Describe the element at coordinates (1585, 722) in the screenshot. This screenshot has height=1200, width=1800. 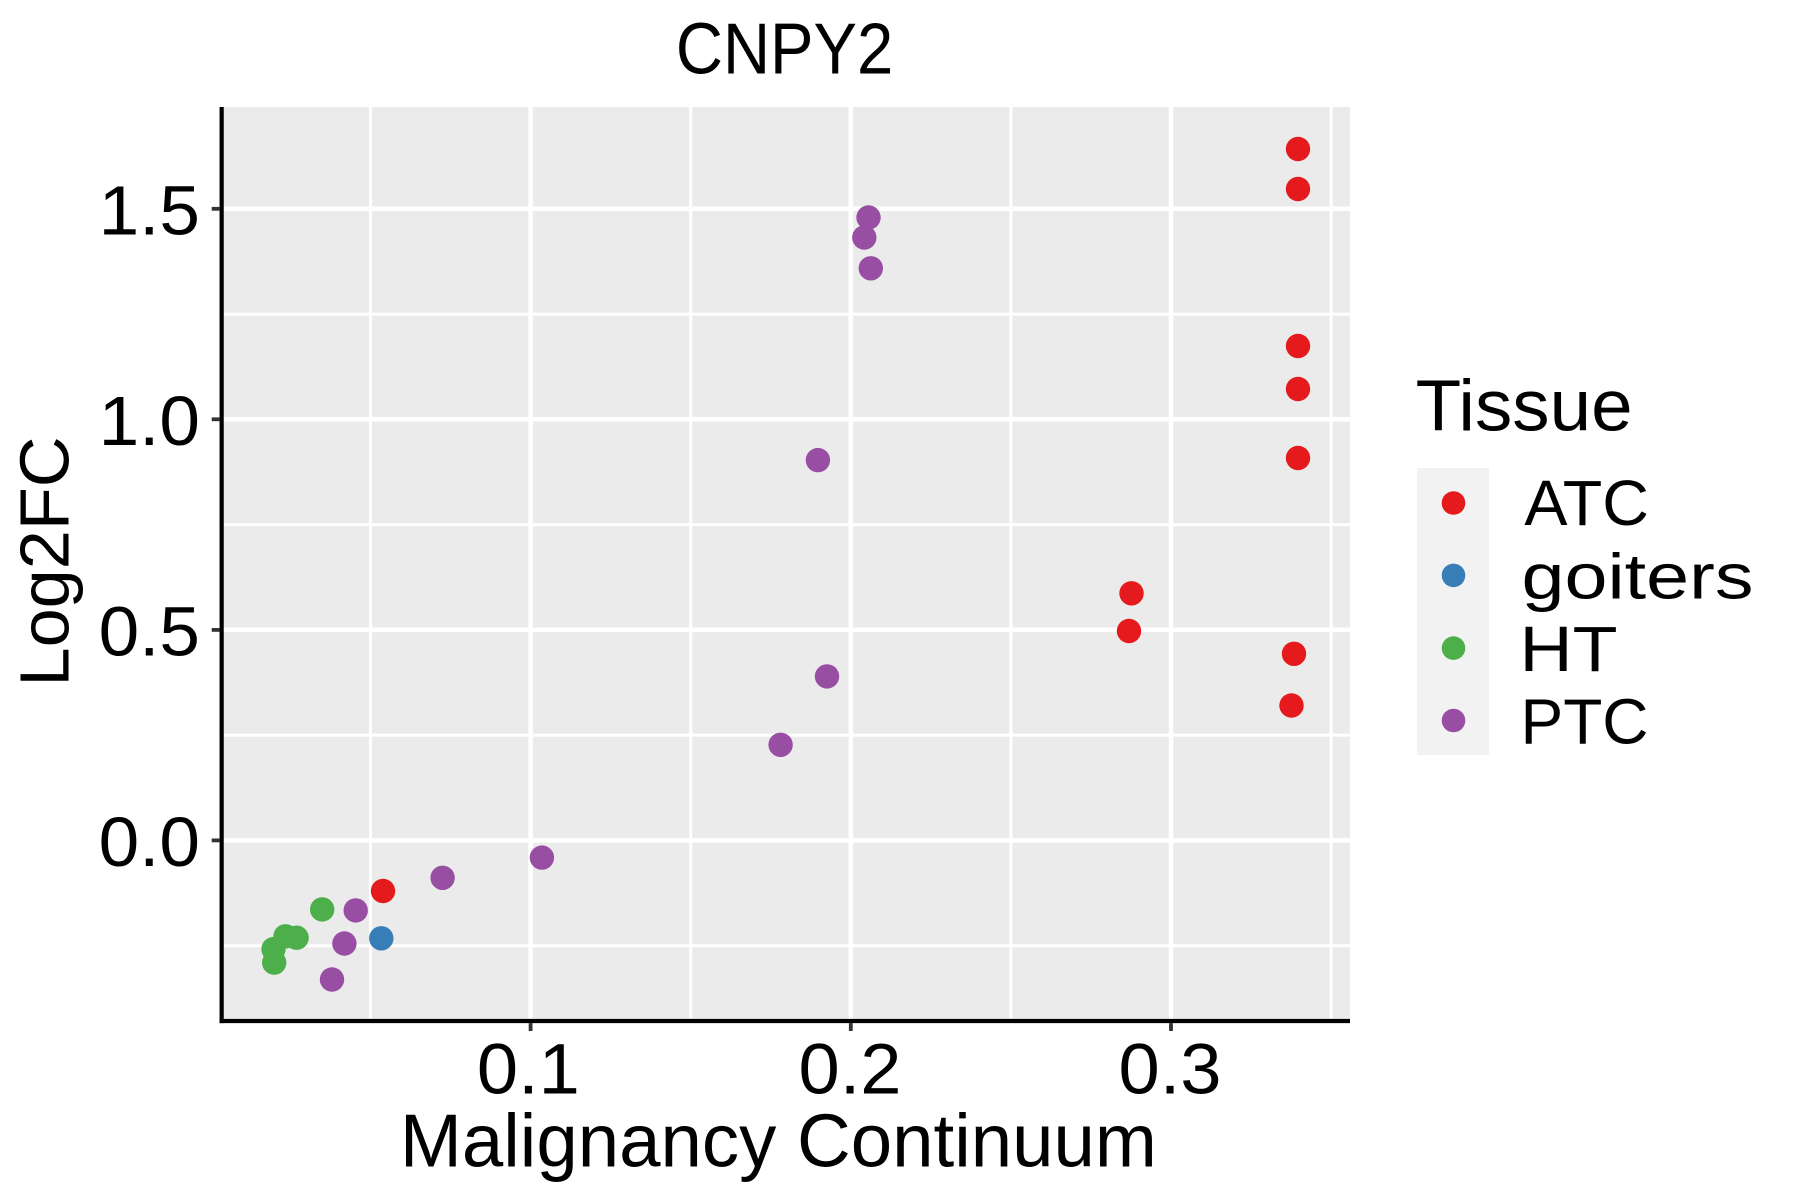
I see `svg-text: PTC` at that location.